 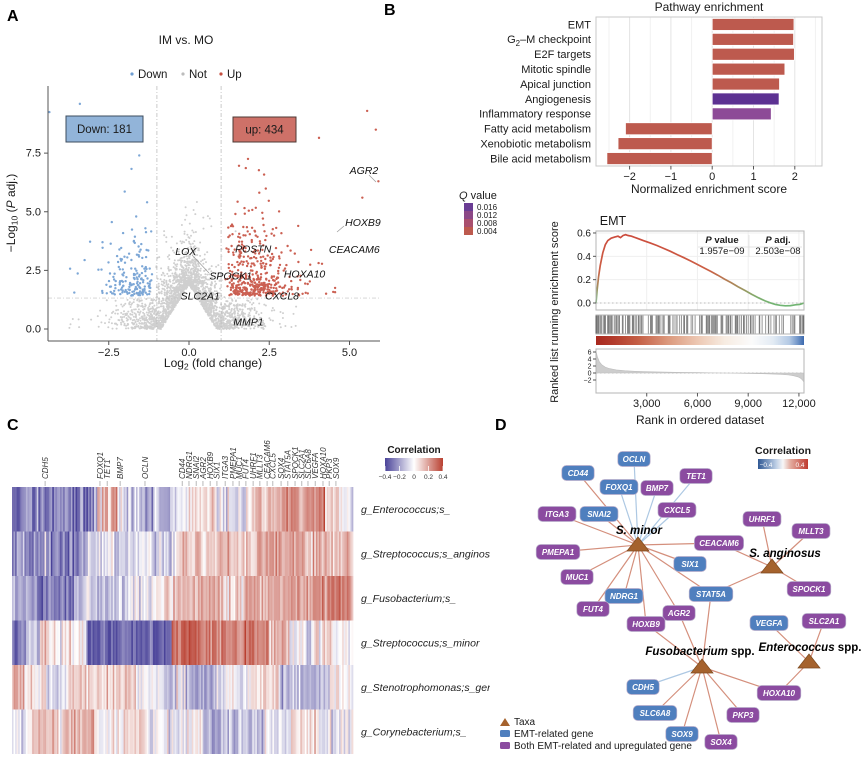 I want to click on svg-text: Normalized enrichment score, so click(x=709, y=189).